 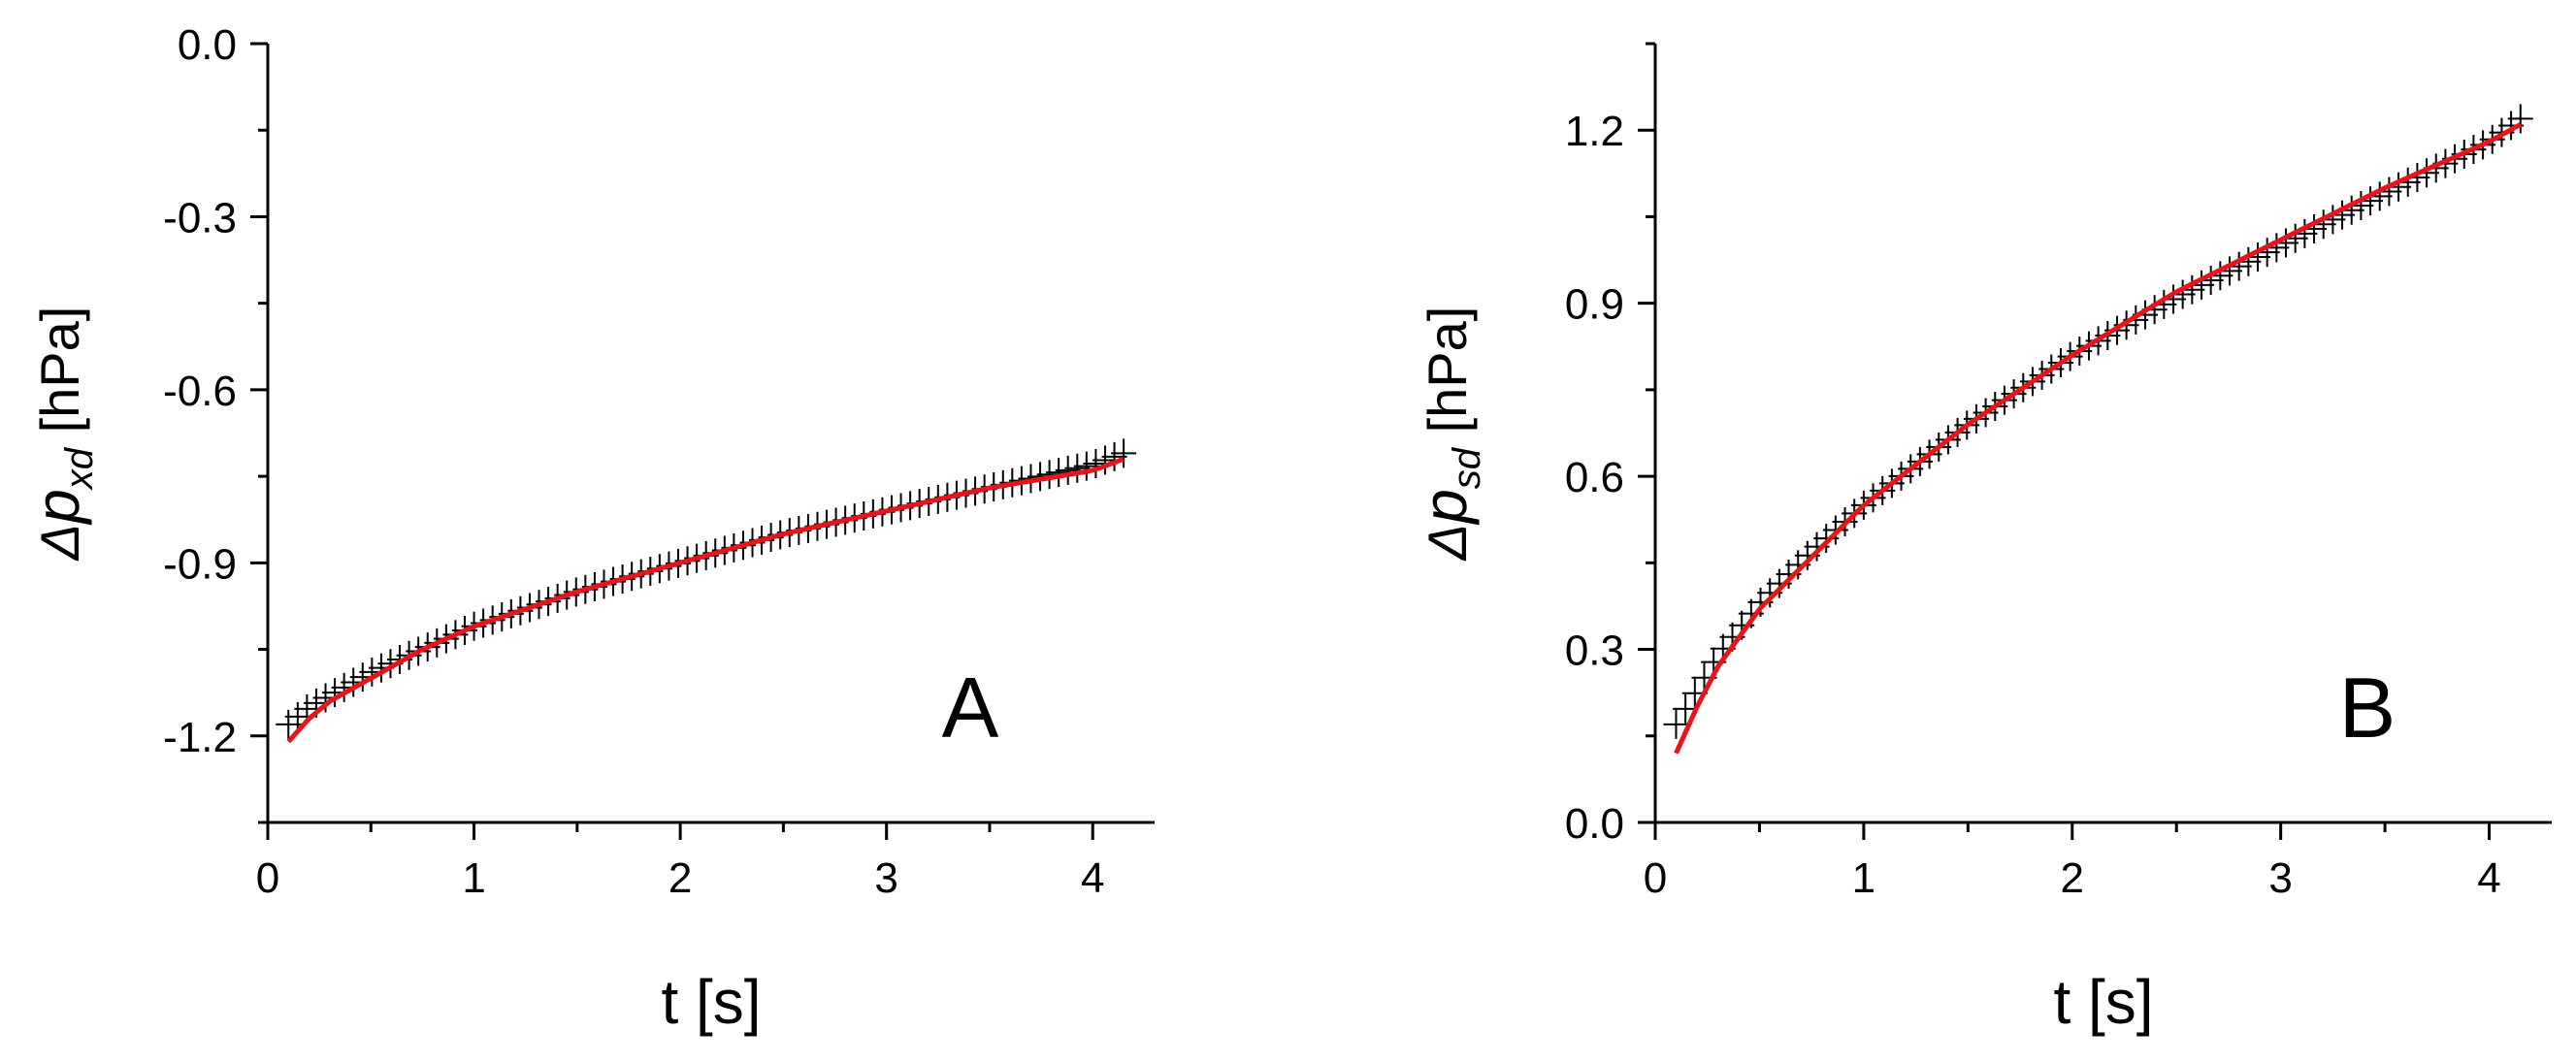 I want to click on panel-b-label: B, so click(x=2368, y=708).